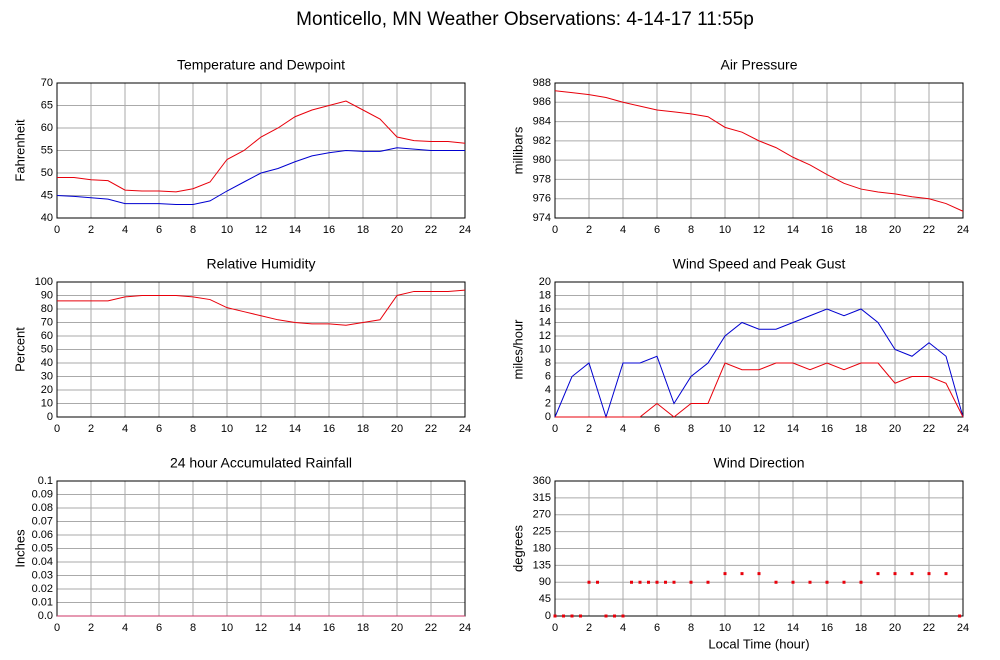 This screenshot has height=660, width=1000. What do you see at coordinates (42, 548) in the screenshot?
I see `y-tick-label: 0.05` at bounding box center [42, 548].